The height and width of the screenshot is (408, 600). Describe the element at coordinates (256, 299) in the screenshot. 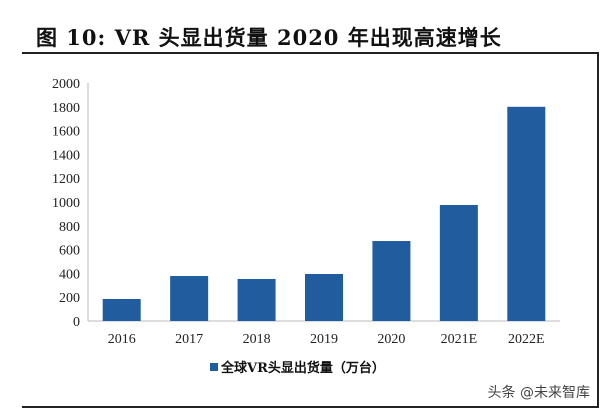

I see `bar-2018` at that location.